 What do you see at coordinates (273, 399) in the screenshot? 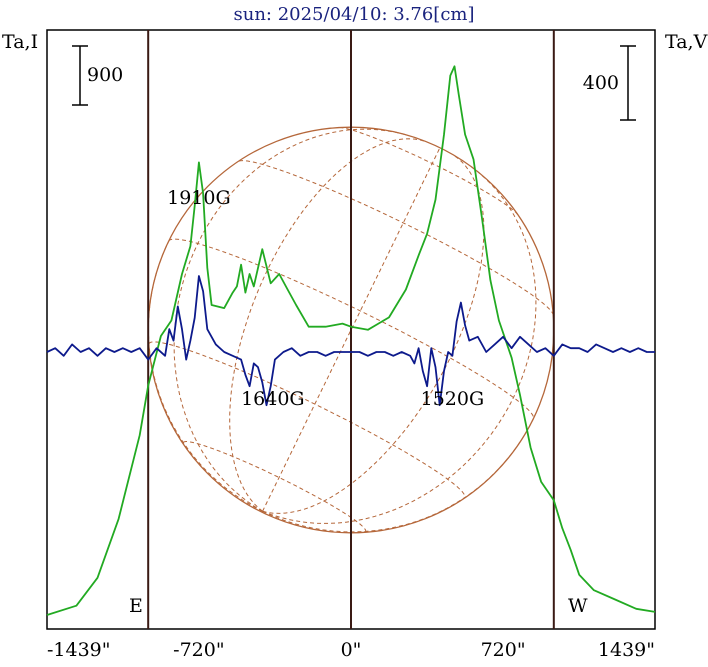
I see `region-label: 1640G` at bounding box center [273, 399].